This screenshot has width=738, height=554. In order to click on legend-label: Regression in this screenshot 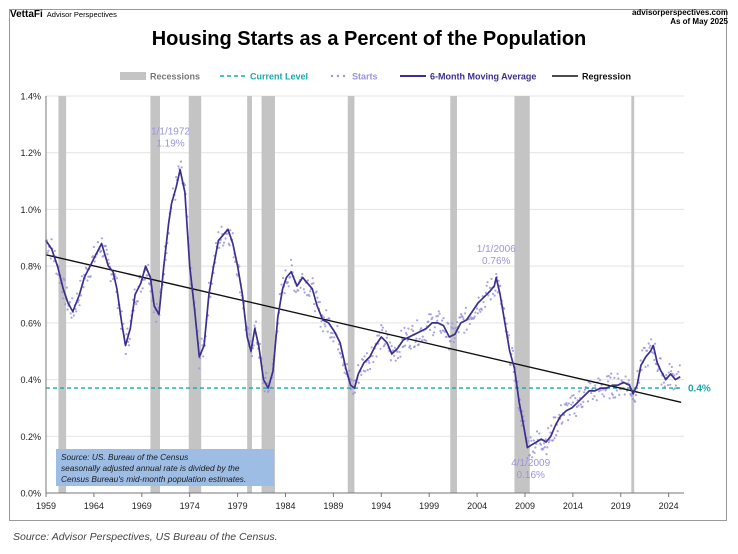, I will do `click(606, 77)`.